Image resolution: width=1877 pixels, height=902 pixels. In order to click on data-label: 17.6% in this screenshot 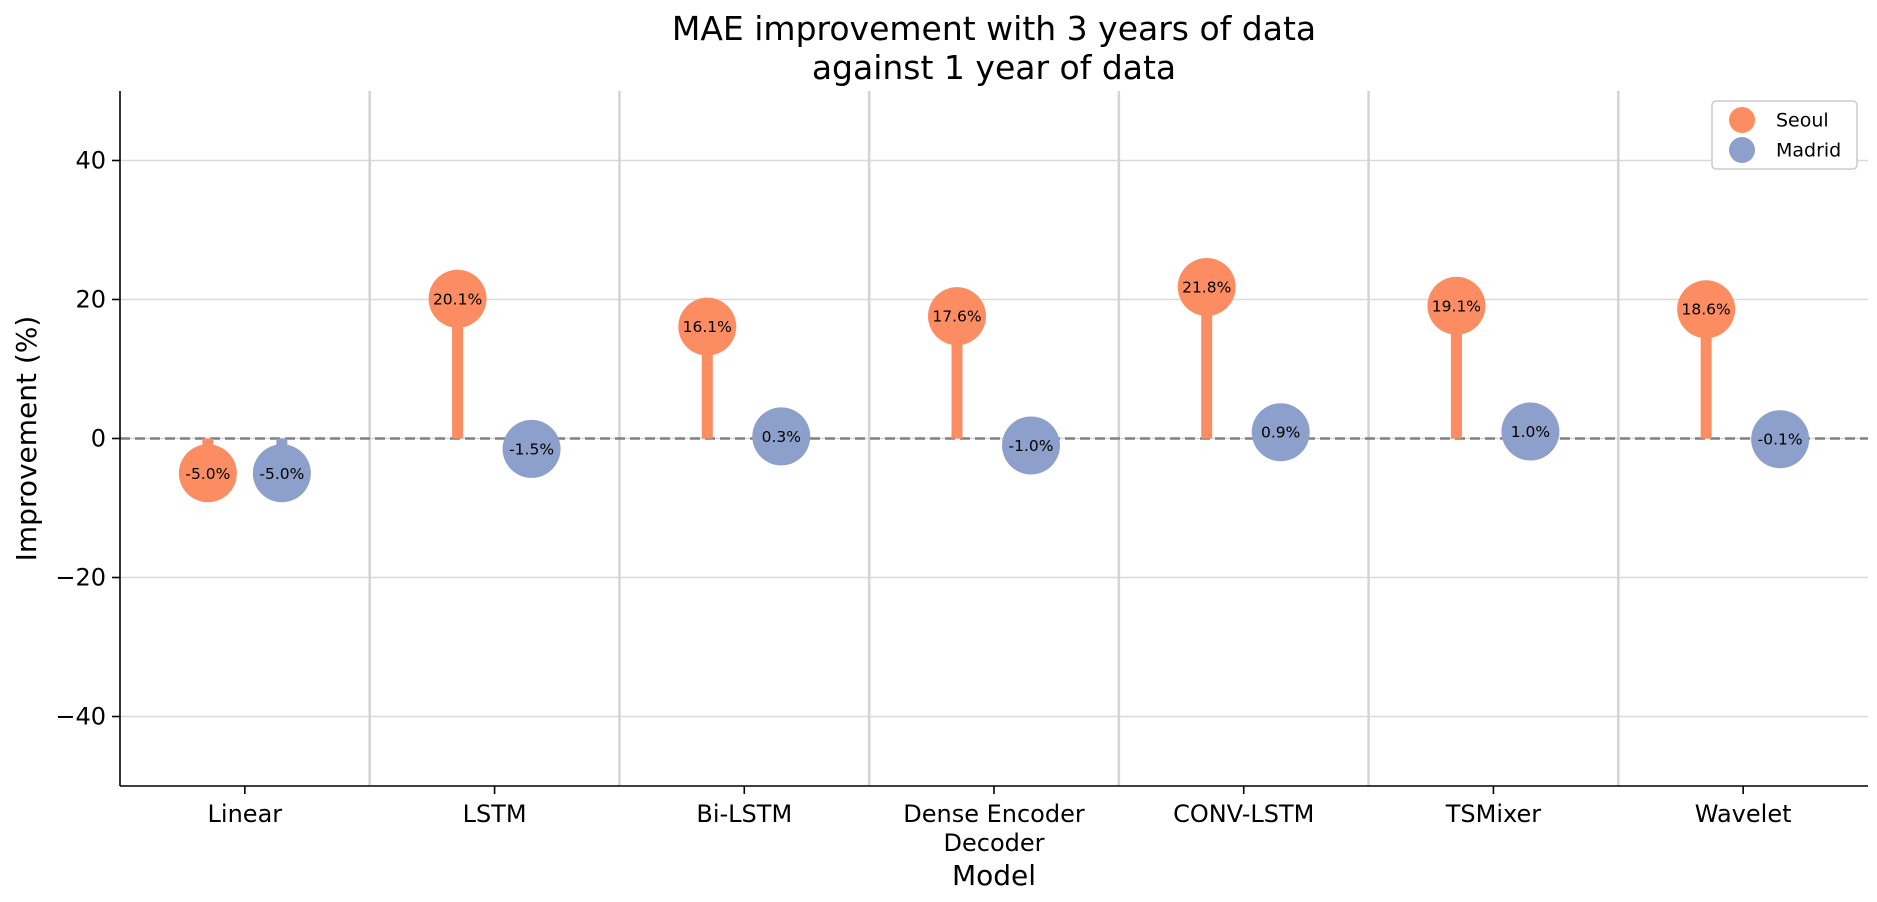, I will do `click(956, 317)`.